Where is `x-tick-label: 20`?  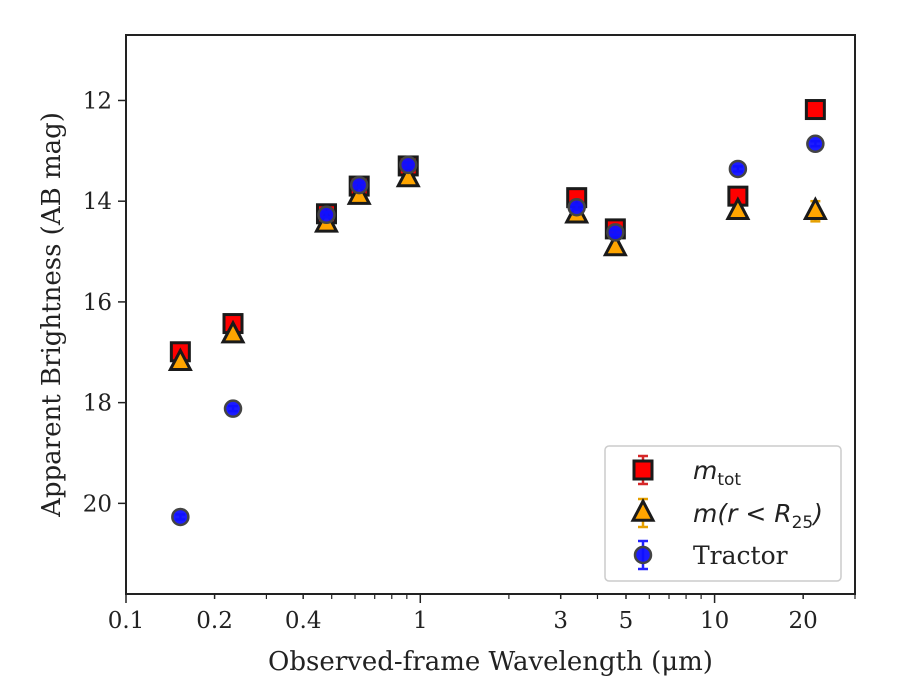 x-tick-label: 20 is located at coordinates (803, 621).